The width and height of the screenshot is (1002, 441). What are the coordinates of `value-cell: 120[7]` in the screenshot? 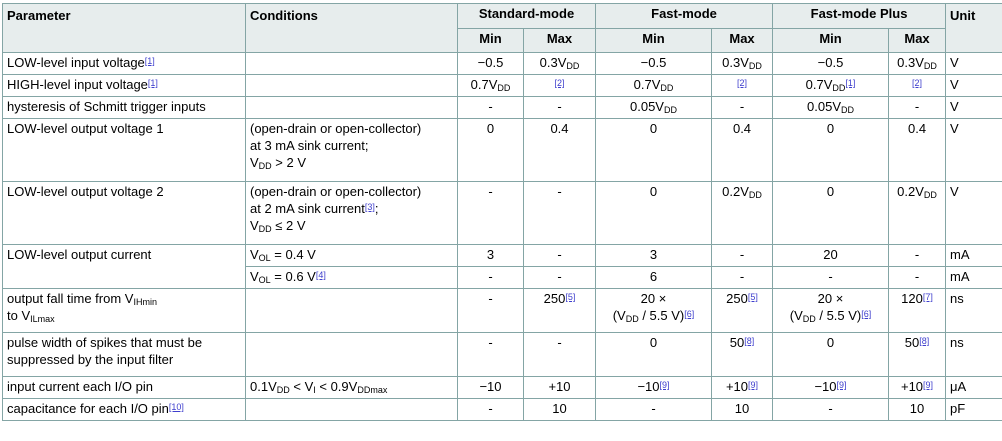 It's located at (917, 310).